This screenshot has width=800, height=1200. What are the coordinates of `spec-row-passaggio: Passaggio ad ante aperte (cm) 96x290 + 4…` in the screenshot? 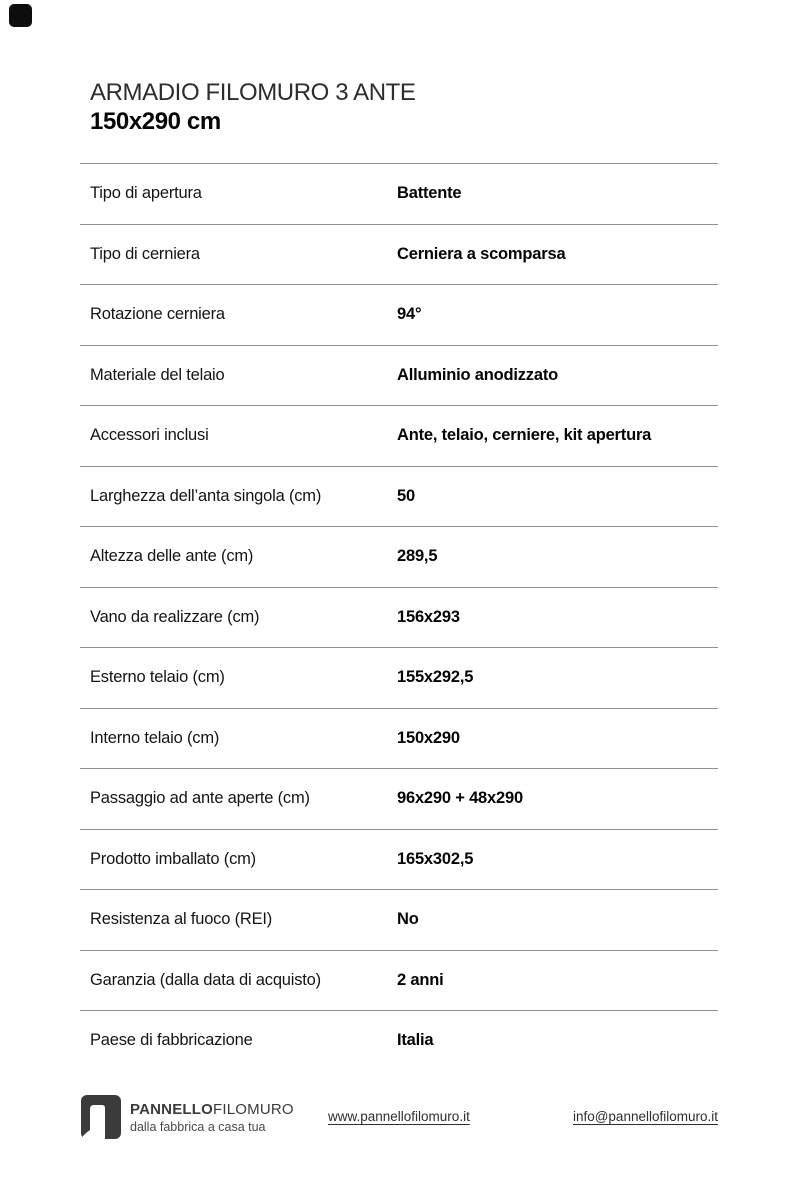 It's located at (399, 798).